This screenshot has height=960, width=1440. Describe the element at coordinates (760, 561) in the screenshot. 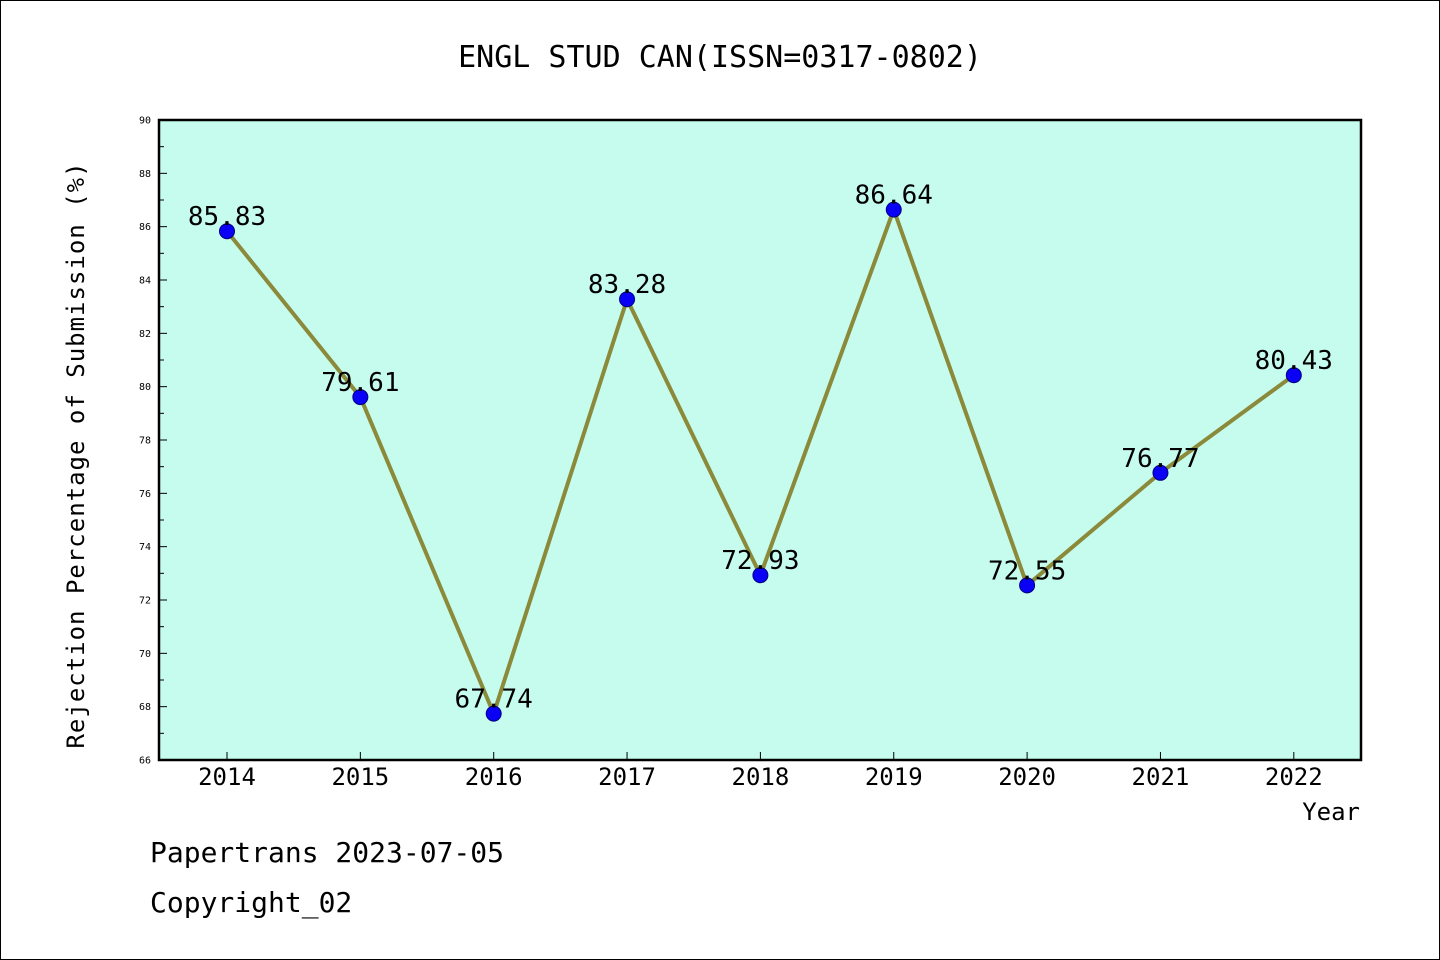

I see `data-label: 72.93` at that location.